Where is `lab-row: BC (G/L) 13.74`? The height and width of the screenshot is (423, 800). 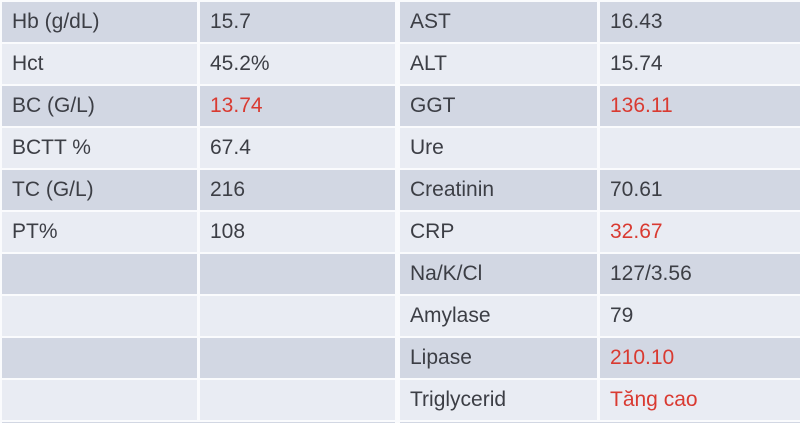 lab-row: BC (G/L) 13.74 is located at coordinates (198, 105).